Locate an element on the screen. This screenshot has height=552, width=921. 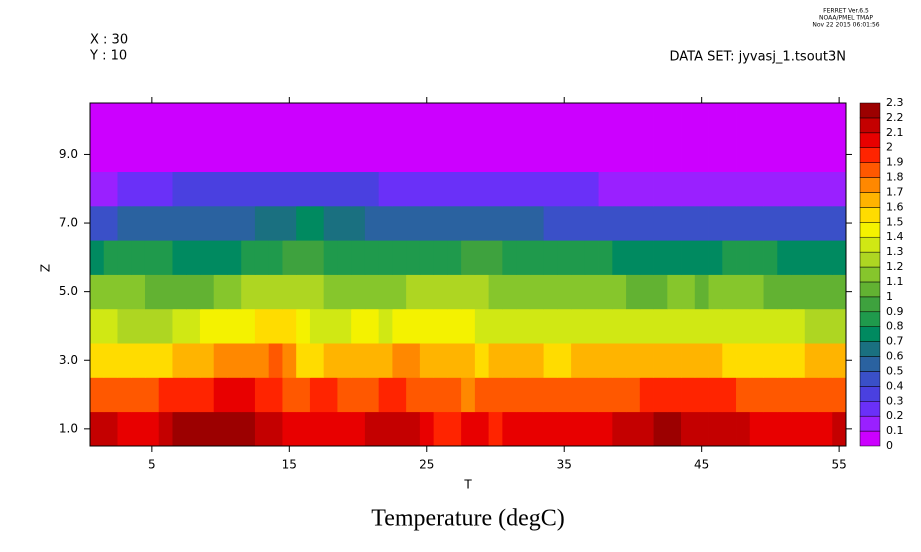
colorbar-label: 0.8 is located at coordinates (895, 326).